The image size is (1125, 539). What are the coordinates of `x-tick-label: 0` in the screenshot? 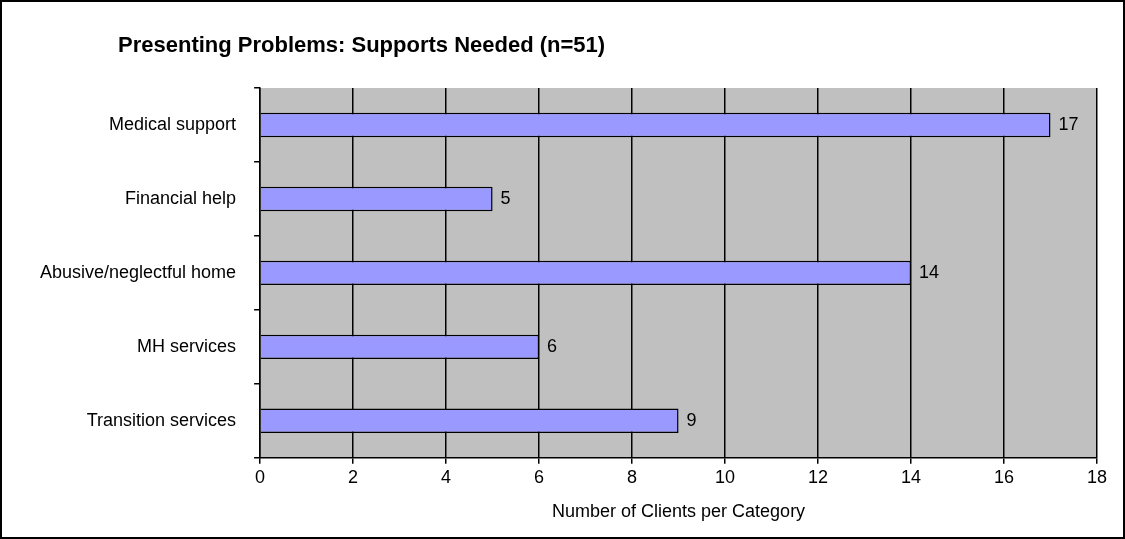 It's located at (260, 476).